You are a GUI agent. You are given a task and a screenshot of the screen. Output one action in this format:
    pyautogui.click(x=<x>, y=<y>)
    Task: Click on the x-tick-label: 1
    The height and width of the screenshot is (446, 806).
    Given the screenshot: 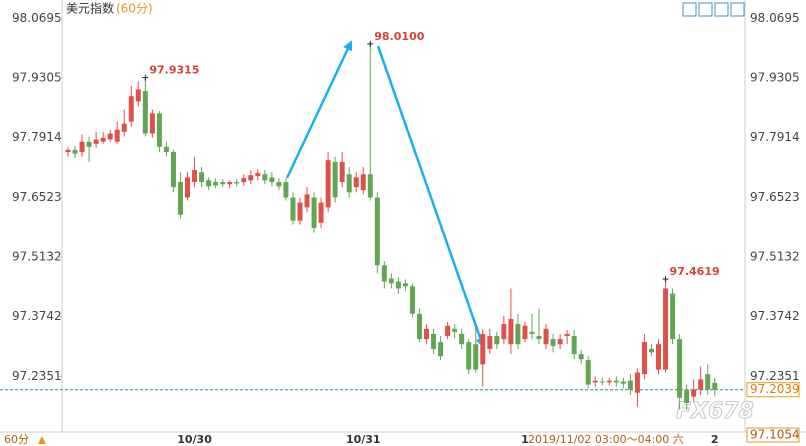 What is the action you would take?
    pyautogui.click(x=525, y=439)
    